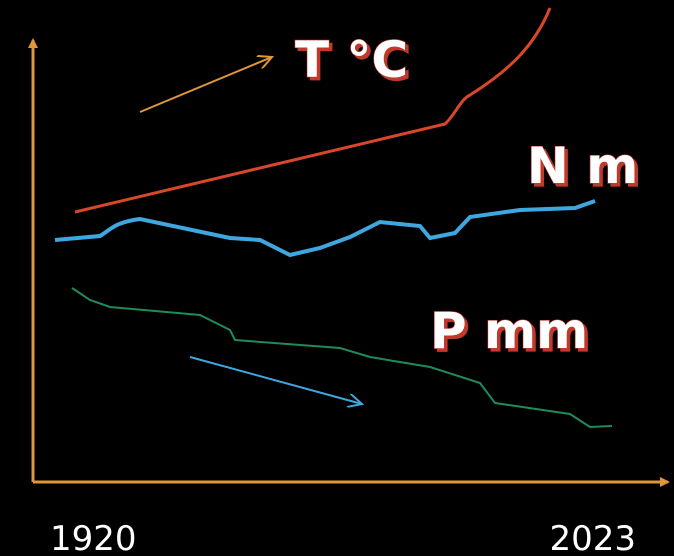  Describe the element at coordinates (592, 537) in the screenshot. I see `end-year: 2023` at that location.